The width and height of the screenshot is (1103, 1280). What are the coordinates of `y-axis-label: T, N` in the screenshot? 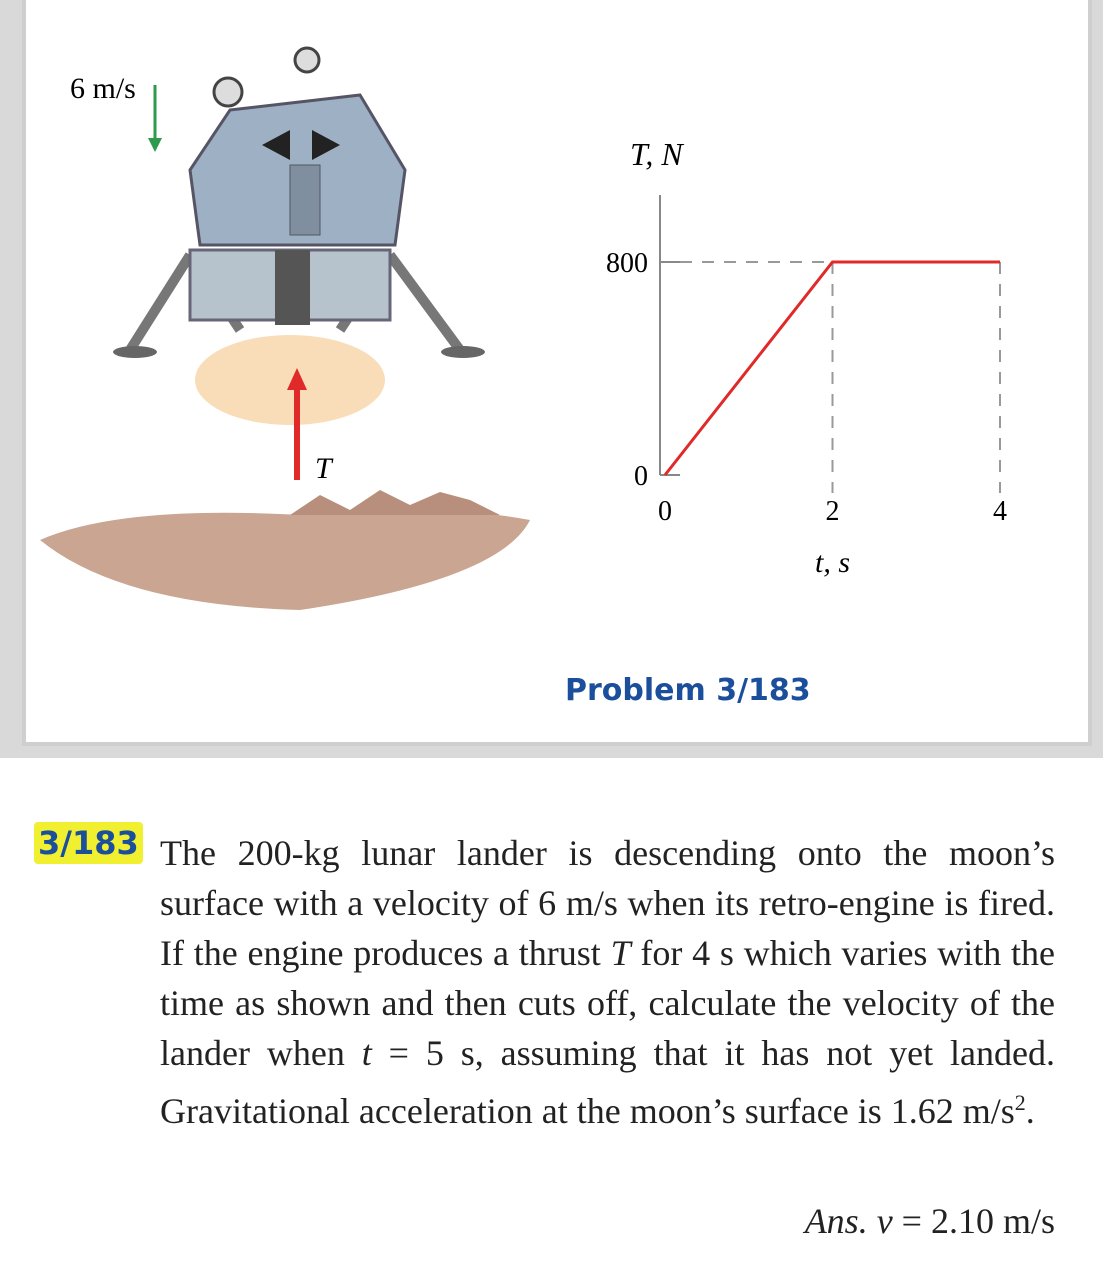 It's located at (657, 154).